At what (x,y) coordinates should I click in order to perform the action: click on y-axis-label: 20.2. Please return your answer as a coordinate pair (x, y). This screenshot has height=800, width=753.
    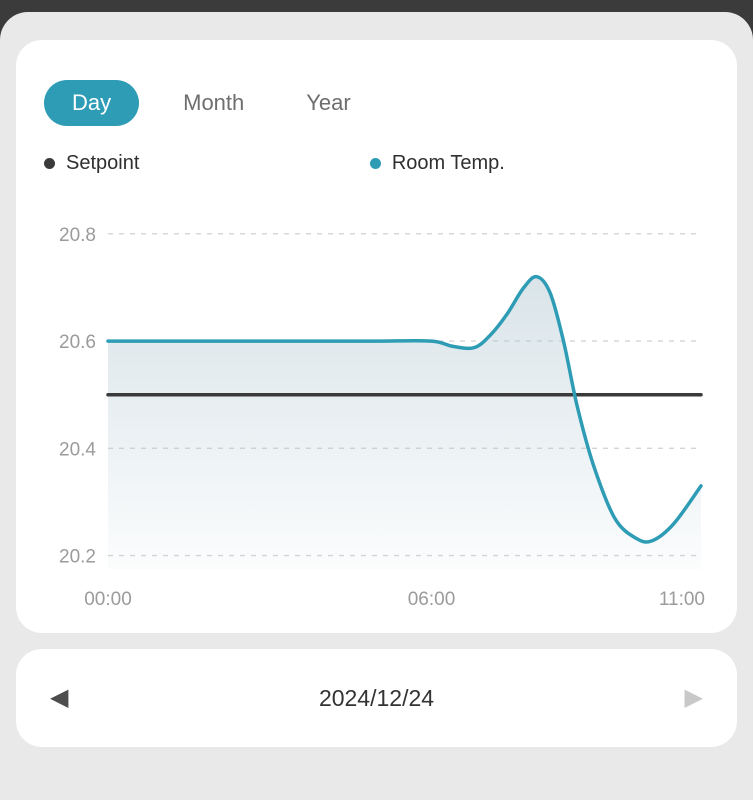
    Looking at the image, I should click on (77, 557).